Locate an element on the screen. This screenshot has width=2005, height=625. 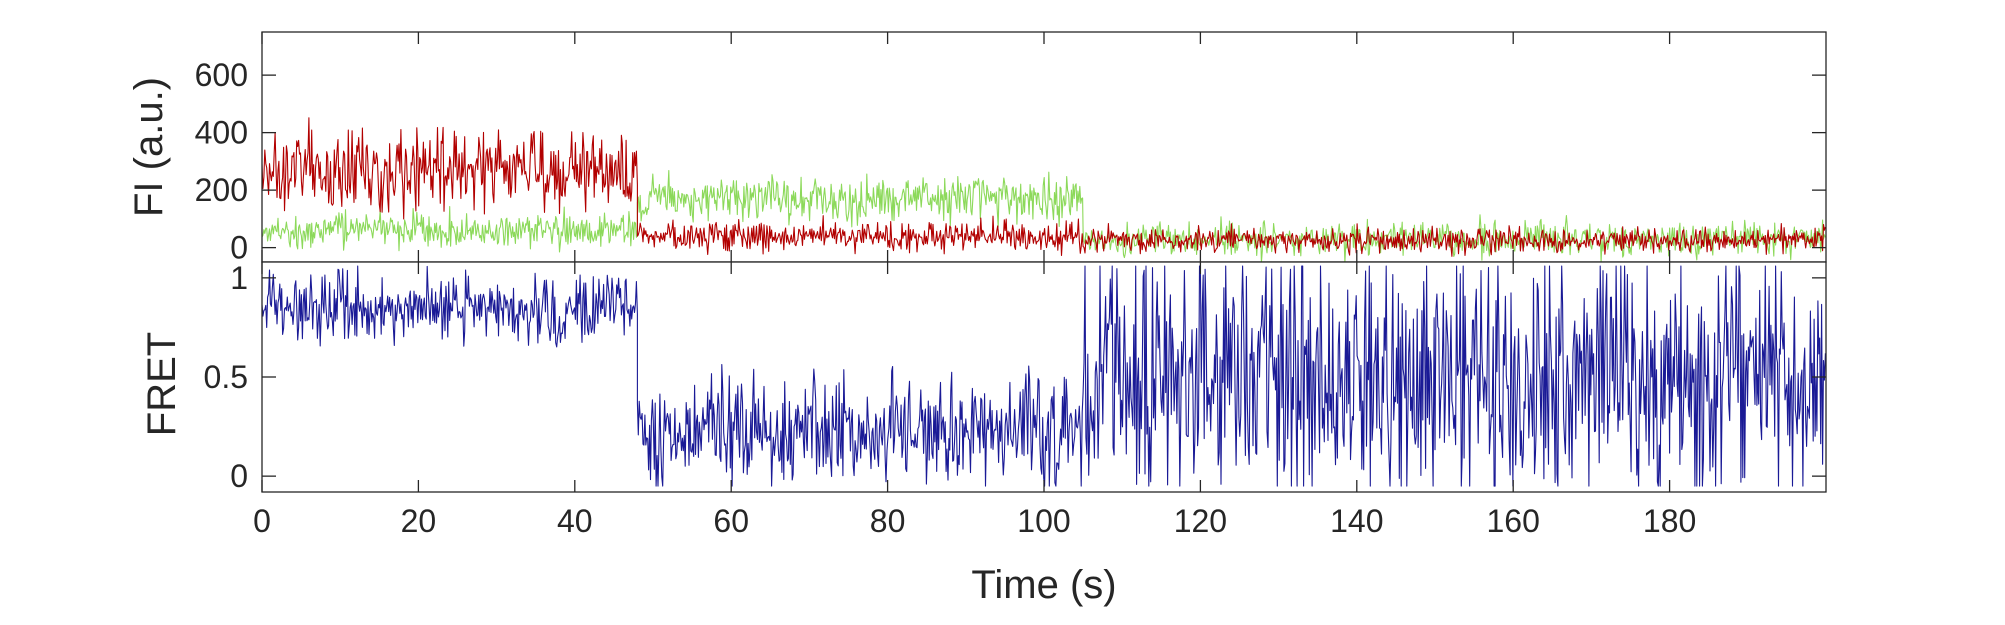
y-tick-label: 1 is located at coordinates (239, 278).